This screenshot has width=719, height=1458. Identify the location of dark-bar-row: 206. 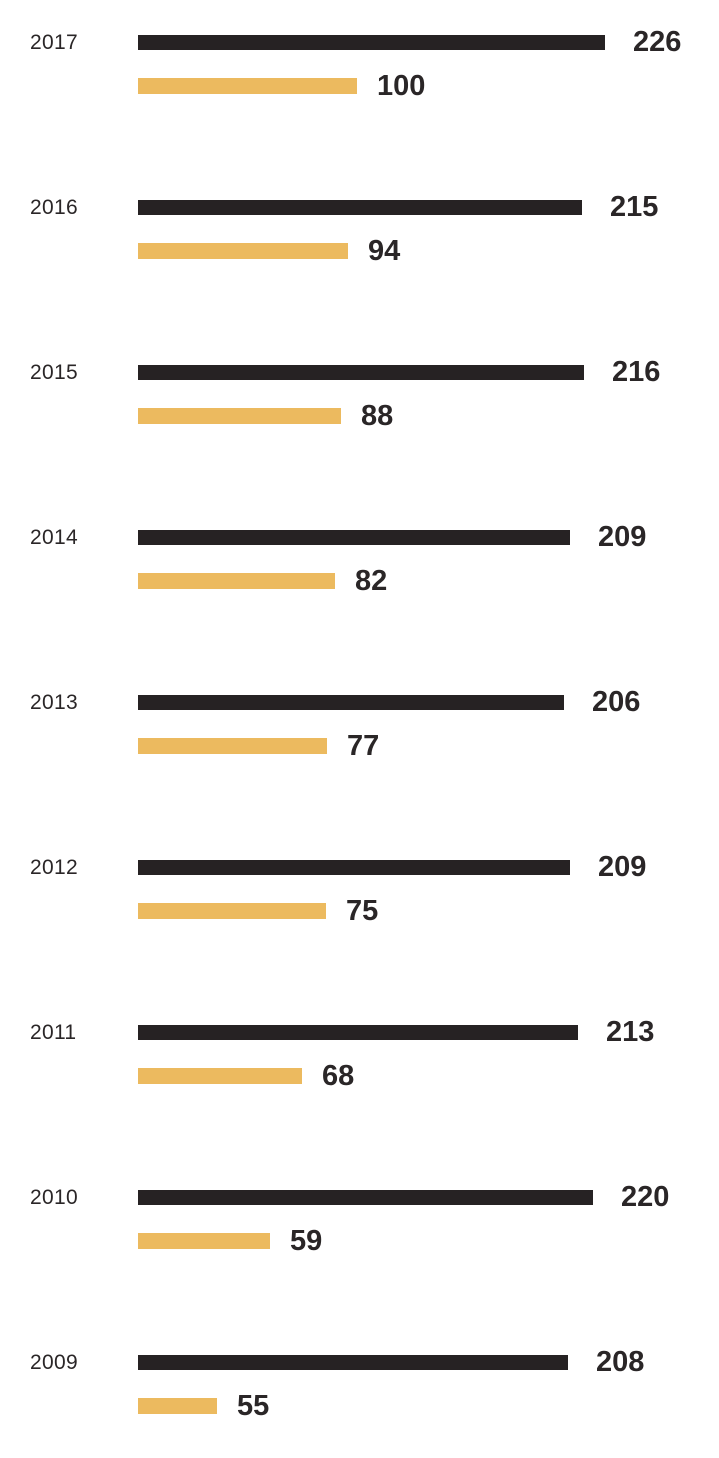
(389, 702).